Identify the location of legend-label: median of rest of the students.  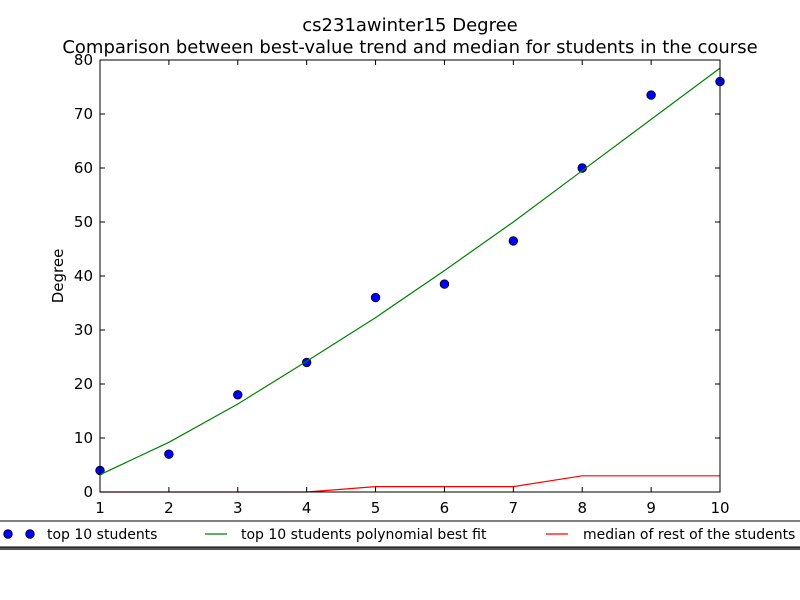
(689, 535).